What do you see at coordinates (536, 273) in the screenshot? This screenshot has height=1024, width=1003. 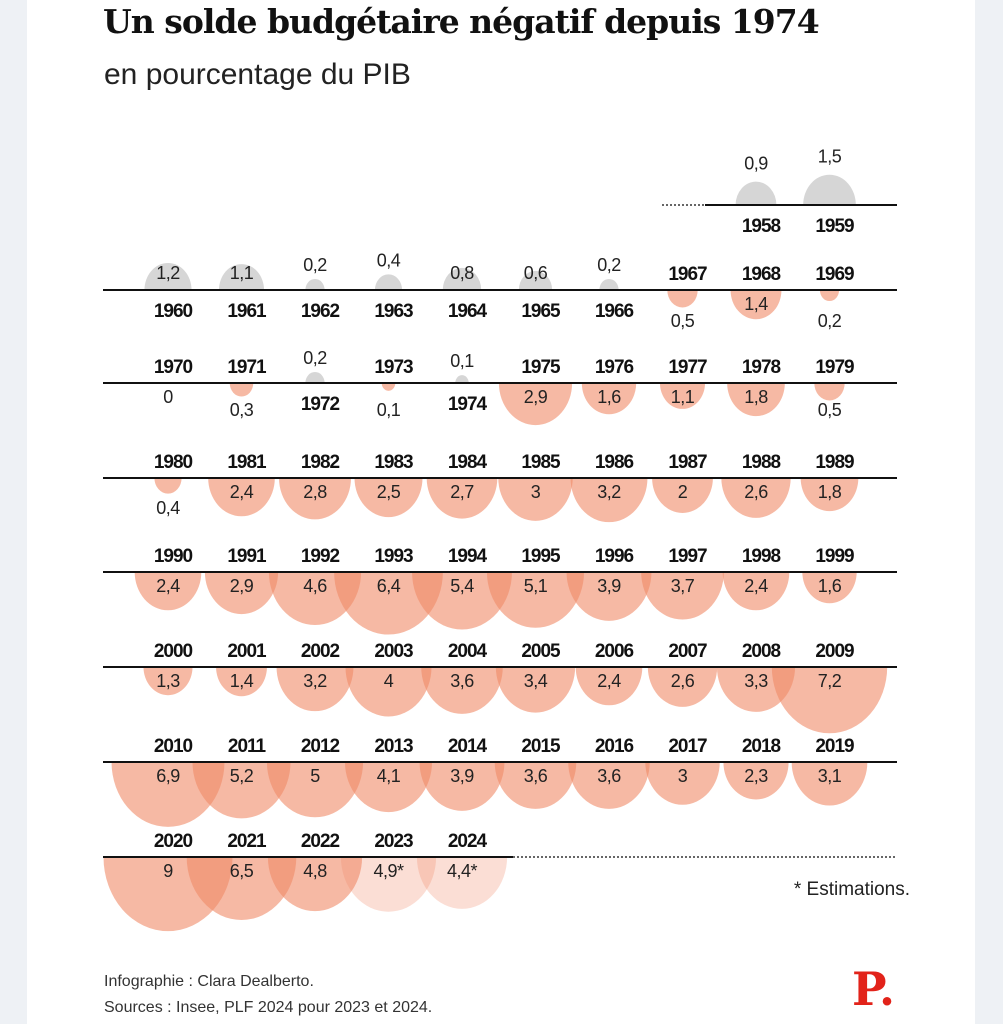 I see `value-label: 0,6` at bounding box center [536, 273].